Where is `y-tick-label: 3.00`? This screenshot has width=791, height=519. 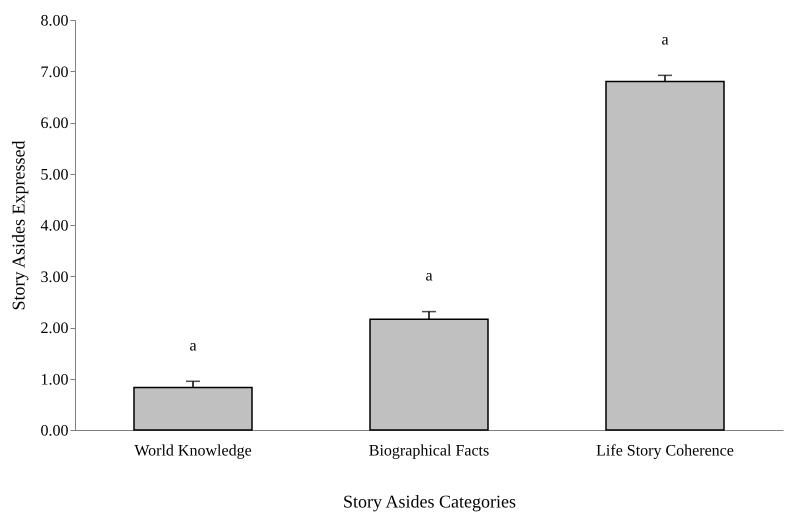
y-tick-label: 3.00 is located at coordinates (54, 277).